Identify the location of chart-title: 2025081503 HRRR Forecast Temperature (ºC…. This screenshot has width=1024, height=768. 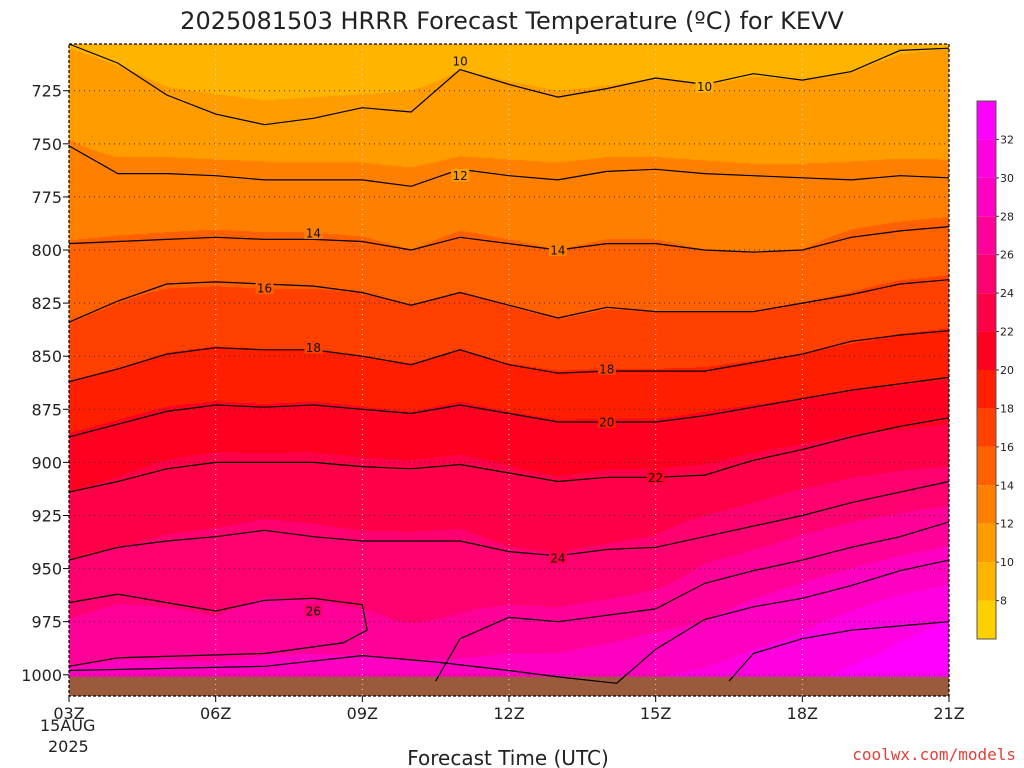
(512, 21).